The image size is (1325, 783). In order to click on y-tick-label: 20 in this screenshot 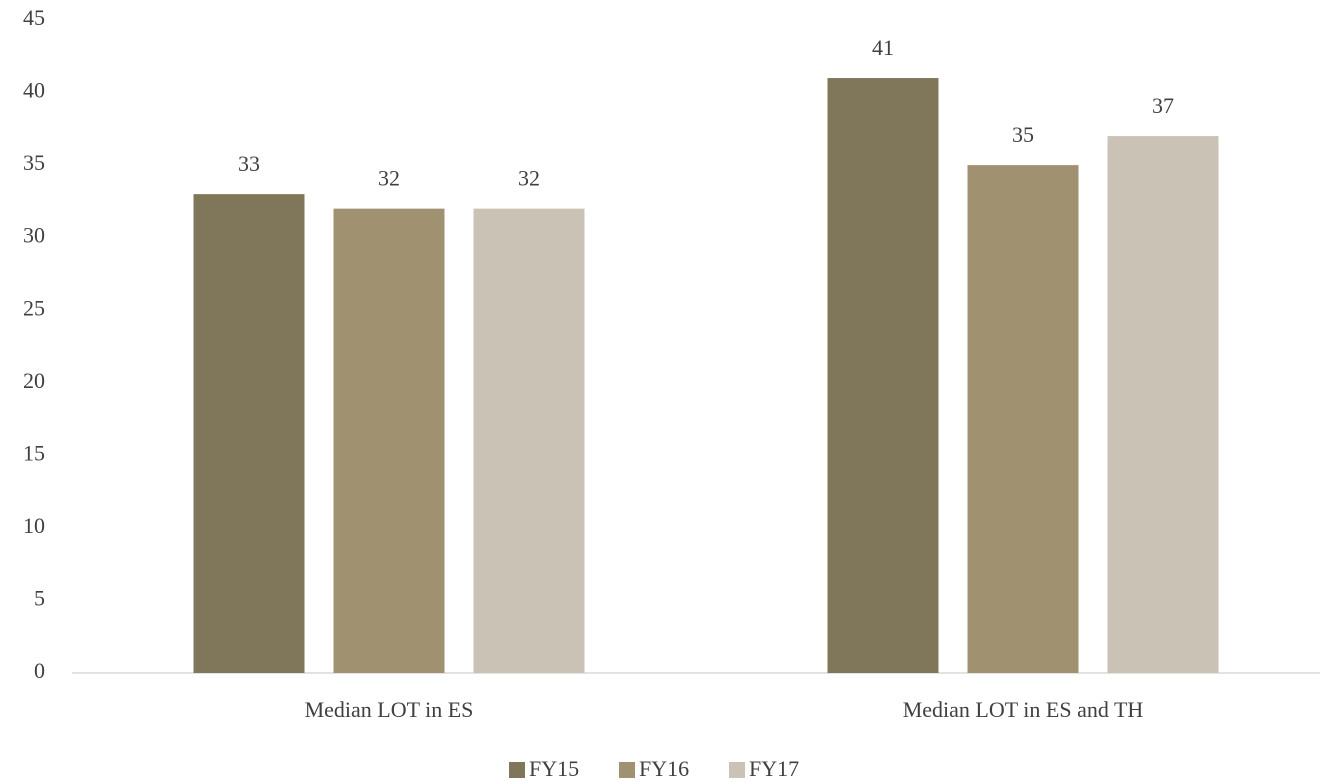, I will do `click(34, 380)`.